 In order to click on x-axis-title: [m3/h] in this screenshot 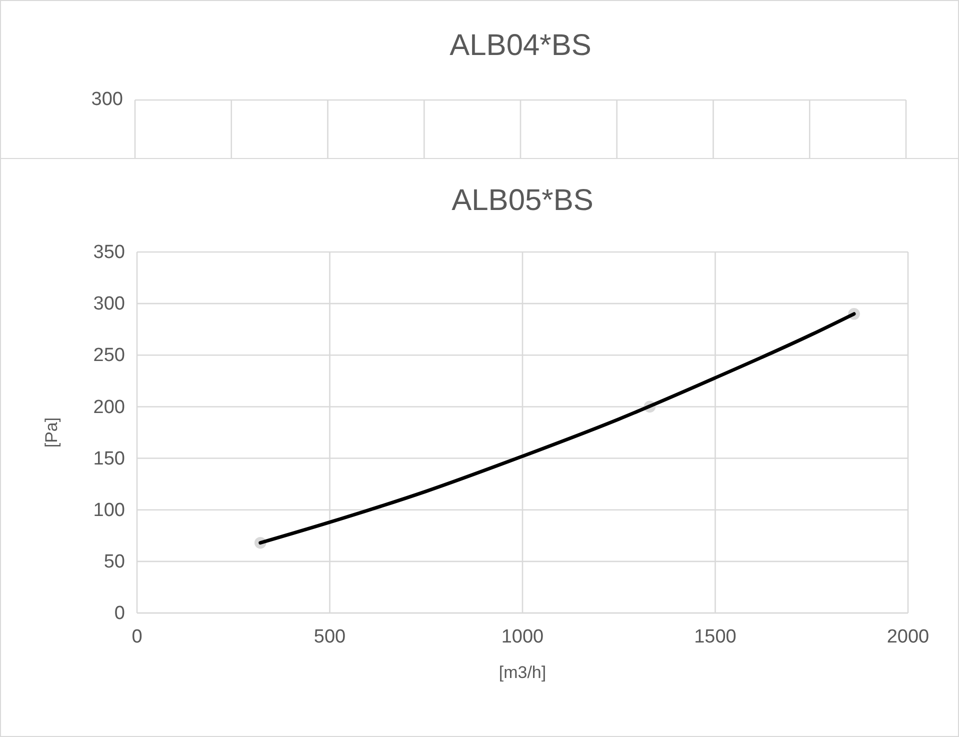, I will do `click(522, 672)`.